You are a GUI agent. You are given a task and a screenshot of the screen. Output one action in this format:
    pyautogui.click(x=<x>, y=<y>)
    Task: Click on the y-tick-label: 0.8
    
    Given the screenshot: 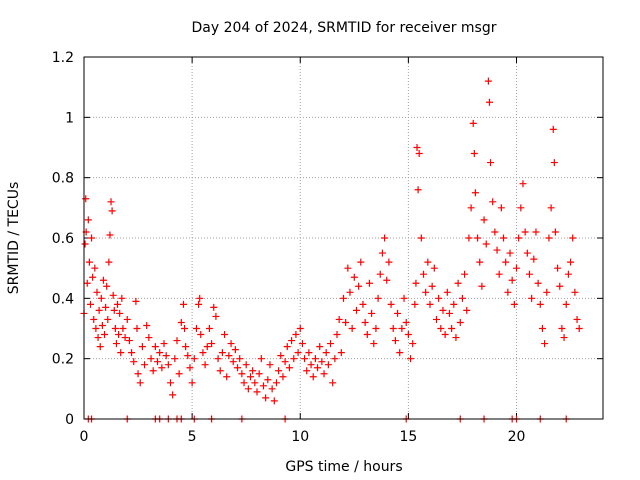 What is the action you would take?
    pyautogui.click(x=63, y=179)
    